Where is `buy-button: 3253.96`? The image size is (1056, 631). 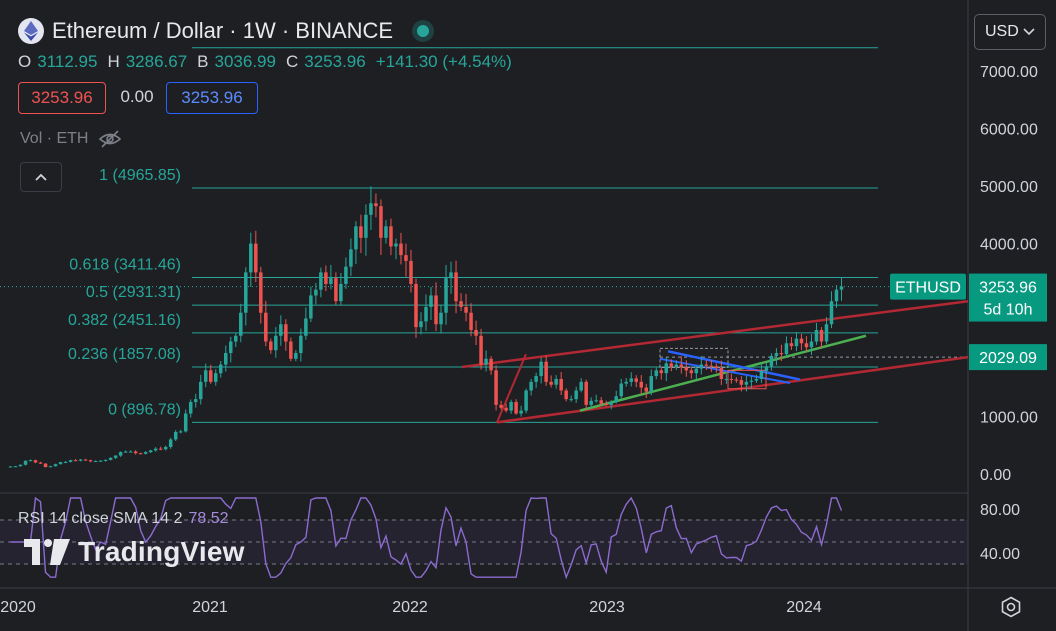
buy-button: 3253.96 is located at coordinates (212, 98).